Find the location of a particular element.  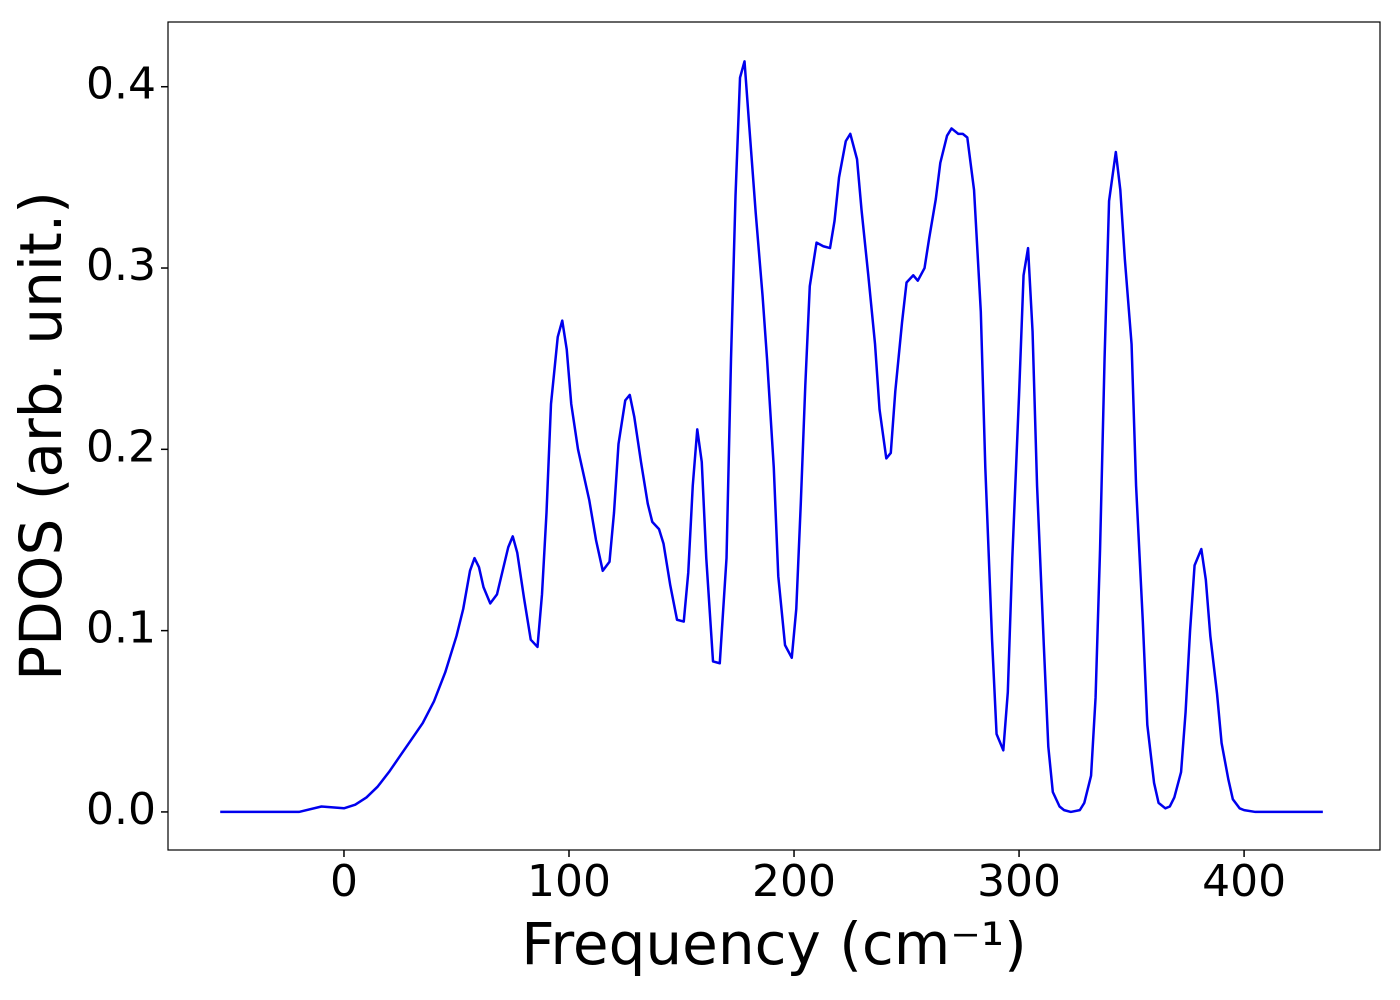

y-tick-label: 0.2 is located at coordinates (121, 446).